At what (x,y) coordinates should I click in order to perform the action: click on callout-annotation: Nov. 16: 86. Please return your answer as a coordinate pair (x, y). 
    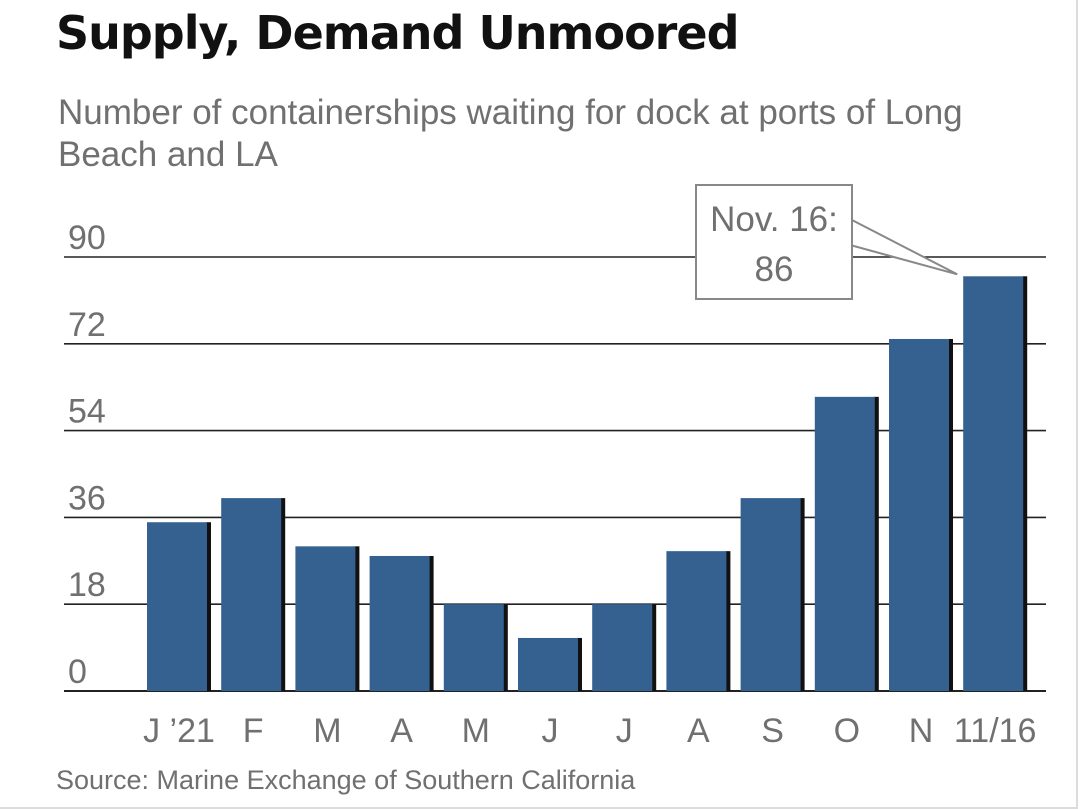
    Looking at the image, I should click on (826, 242).